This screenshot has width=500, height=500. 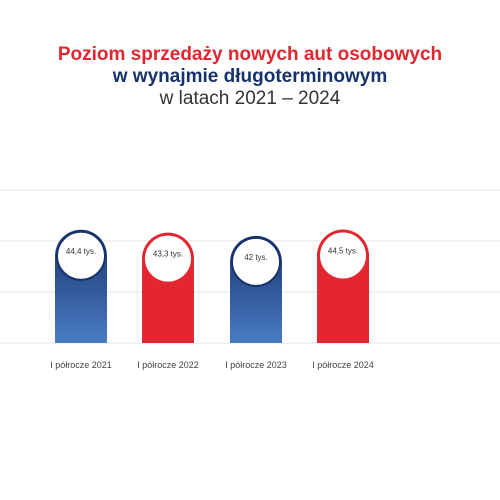 I want to click on bars: 44,4 tys. 43,3 tys. 42 tys. 44,5 tys., so click(x=212, y=286).